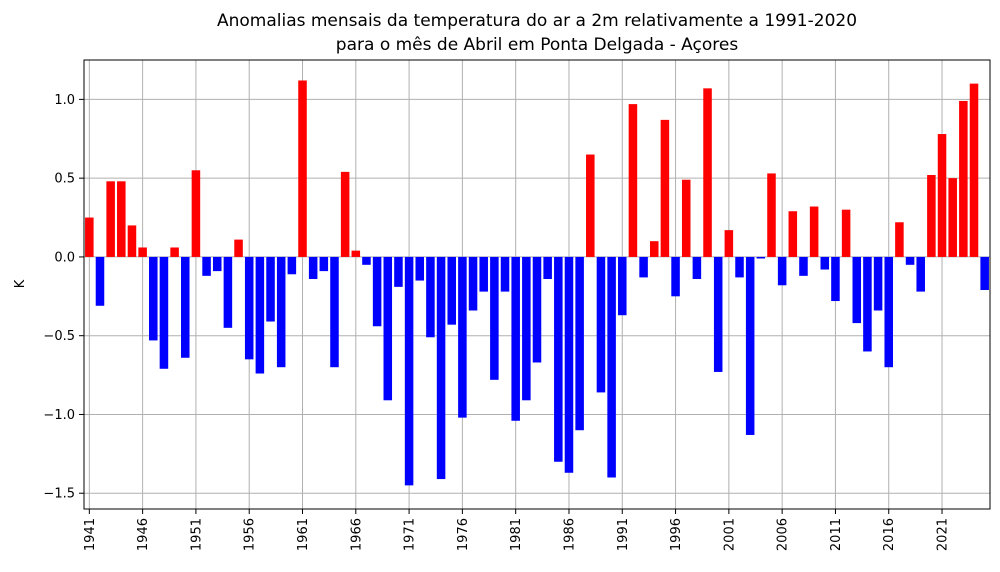 Image resolution: width=1000 pixels, height=572 pixels. I want to click on bar-1982, so click(526, 328).